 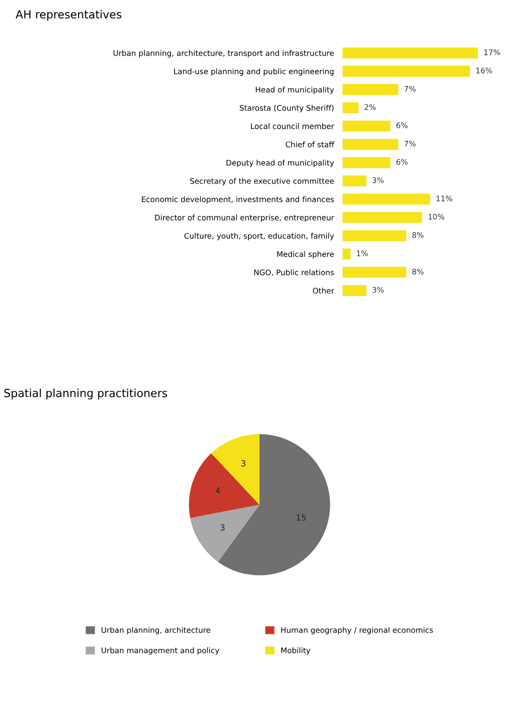 What do you see at coordinates (218, 490) in the screenshot?
I see `data-label: 4` at bounding box center [218, 490].